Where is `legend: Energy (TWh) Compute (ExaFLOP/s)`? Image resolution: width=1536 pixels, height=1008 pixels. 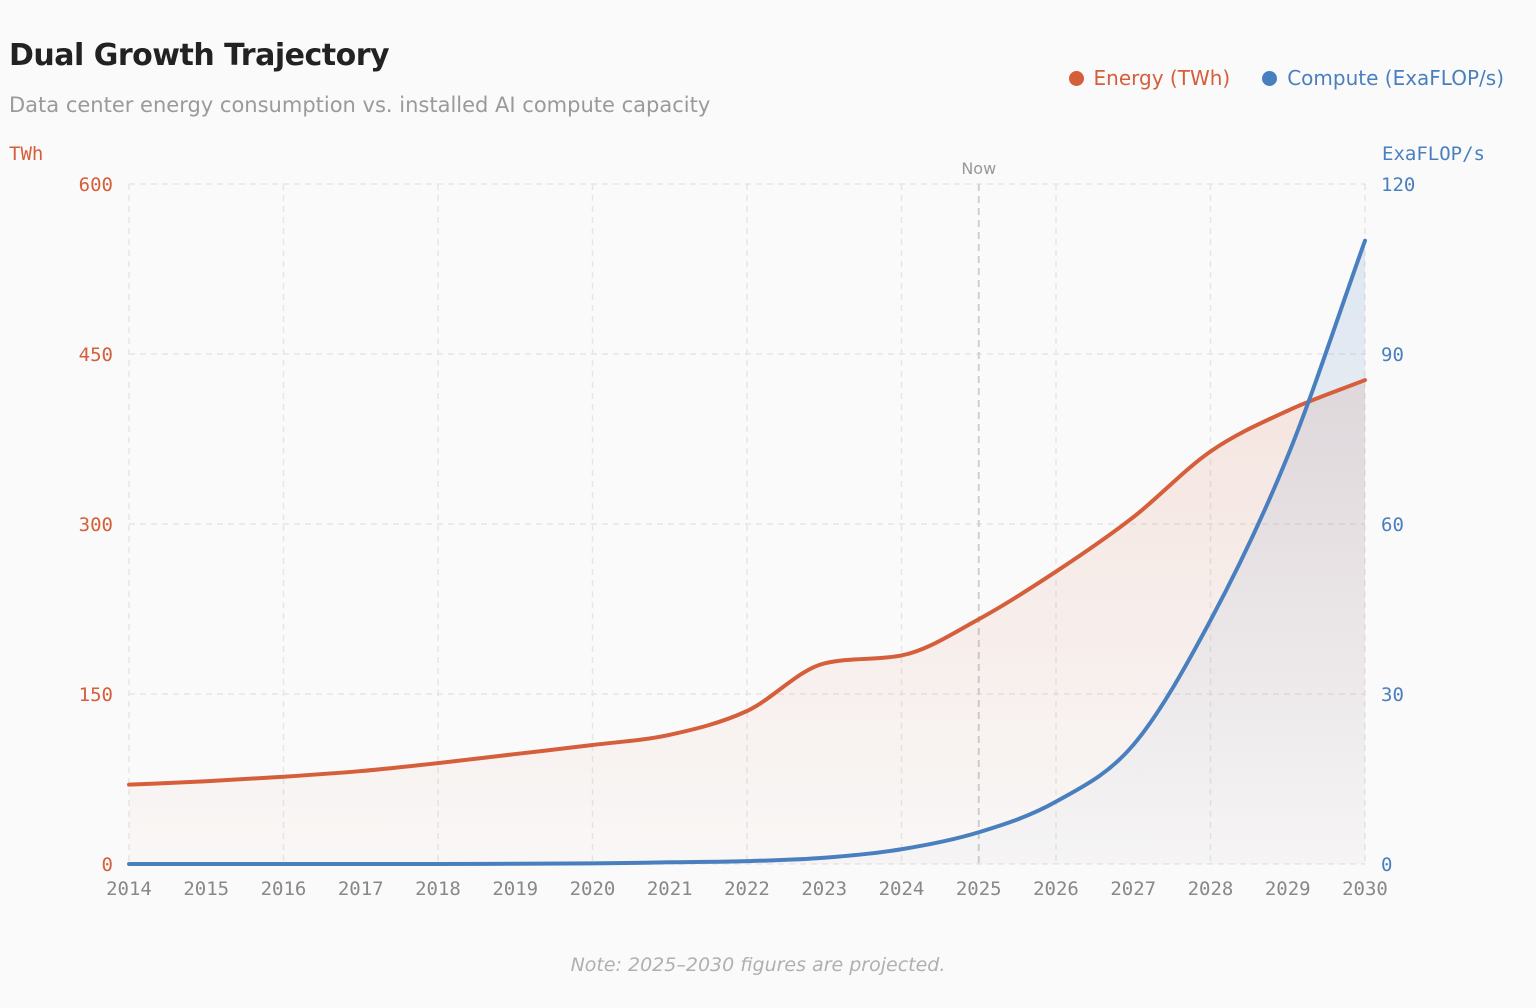
legend: Energy (TWh) Compute (ExaFLOP/s) is located at coordinates (1286, 78).